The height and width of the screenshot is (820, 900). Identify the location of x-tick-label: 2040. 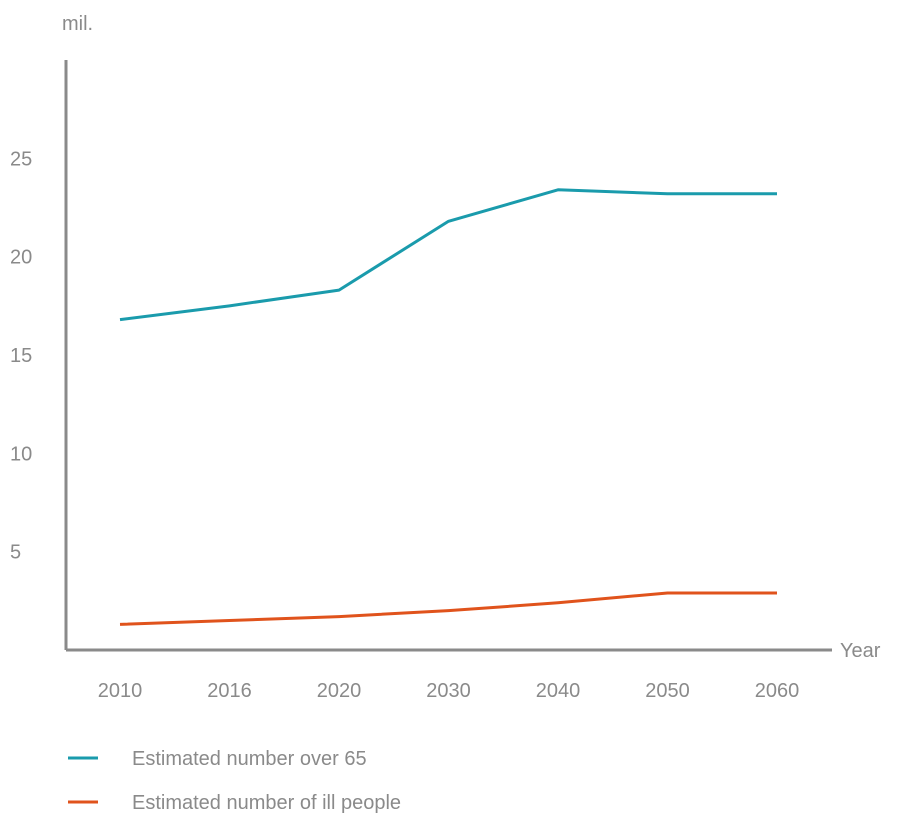
(558, 691).